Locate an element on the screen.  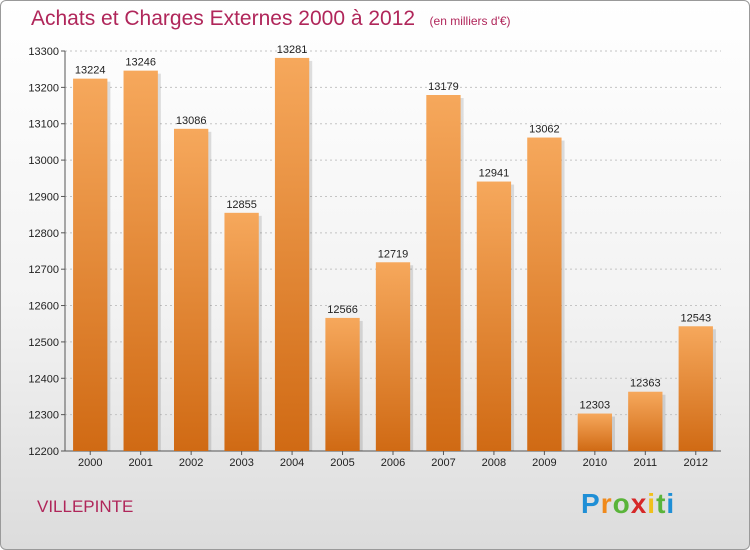
x-tick-label: 2006 is located at coordinates (393, 463).